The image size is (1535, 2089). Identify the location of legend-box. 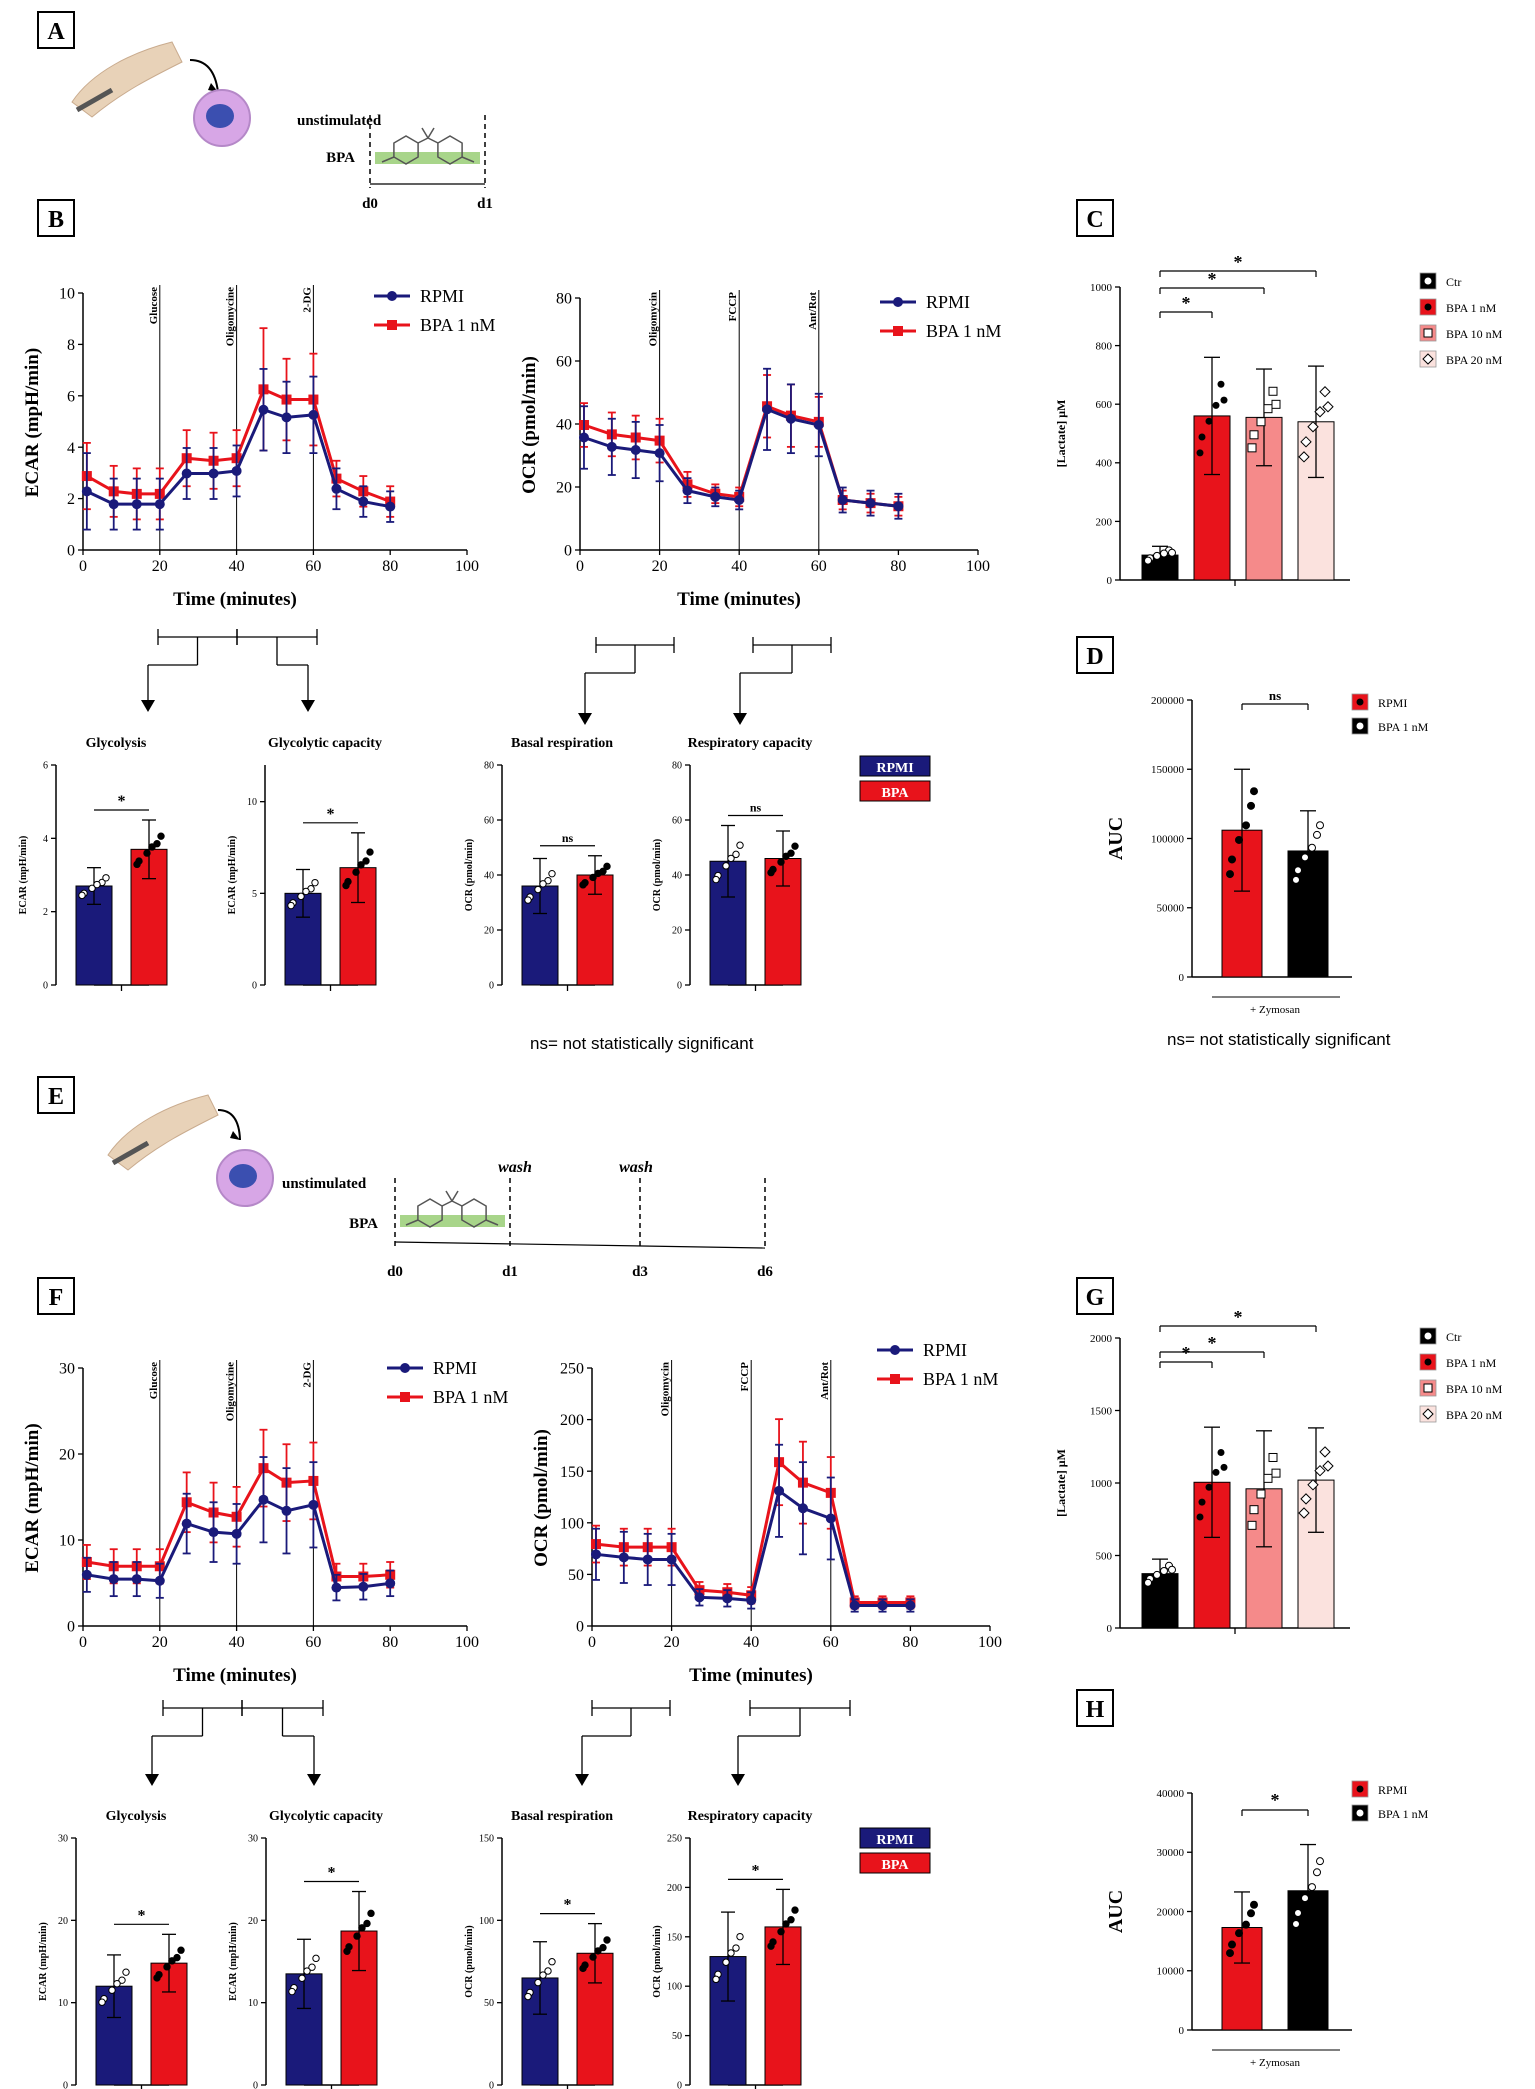
(895, 1838).